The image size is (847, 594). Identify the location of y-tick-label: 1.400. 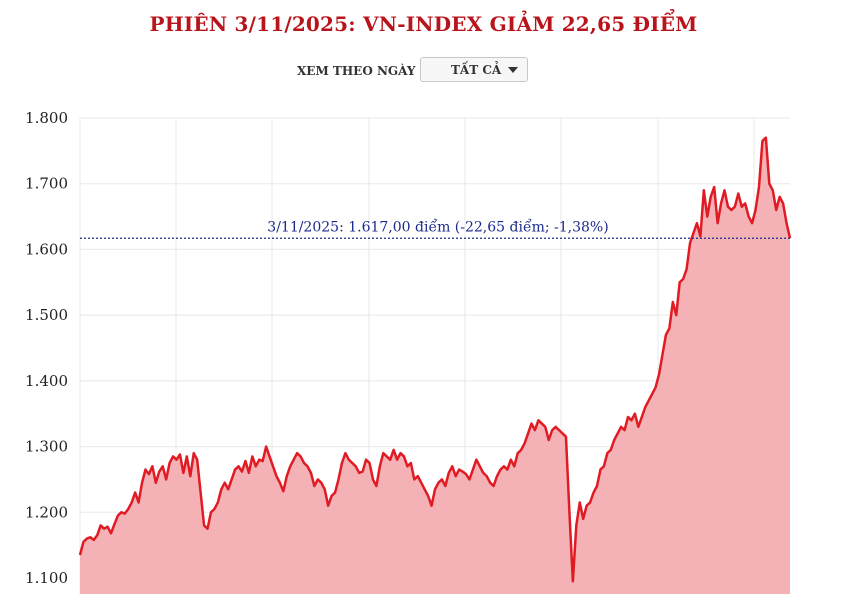
(46, 381).